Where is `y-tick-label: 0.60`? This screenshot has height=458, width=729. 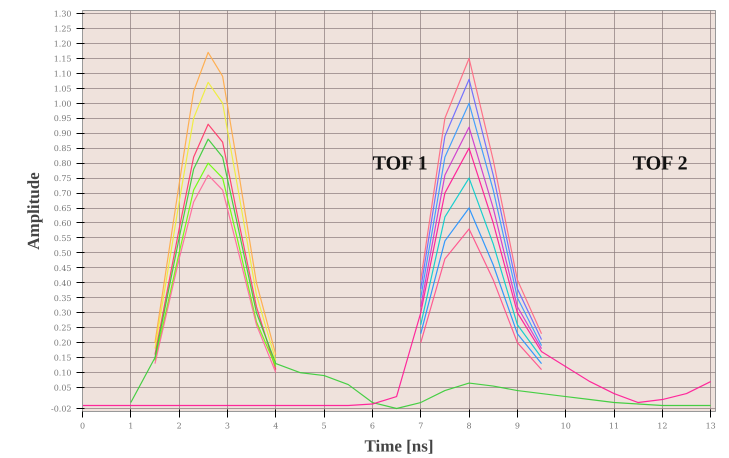 y-tick-label: 0.60 is located at coordinates (63, 223).